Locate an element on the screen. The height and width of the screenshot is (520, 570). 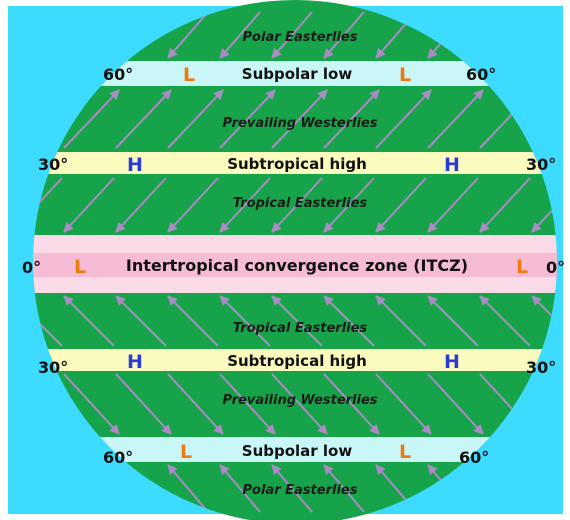
latitude-30s-right: 30° is located at coordinates (541, 367).